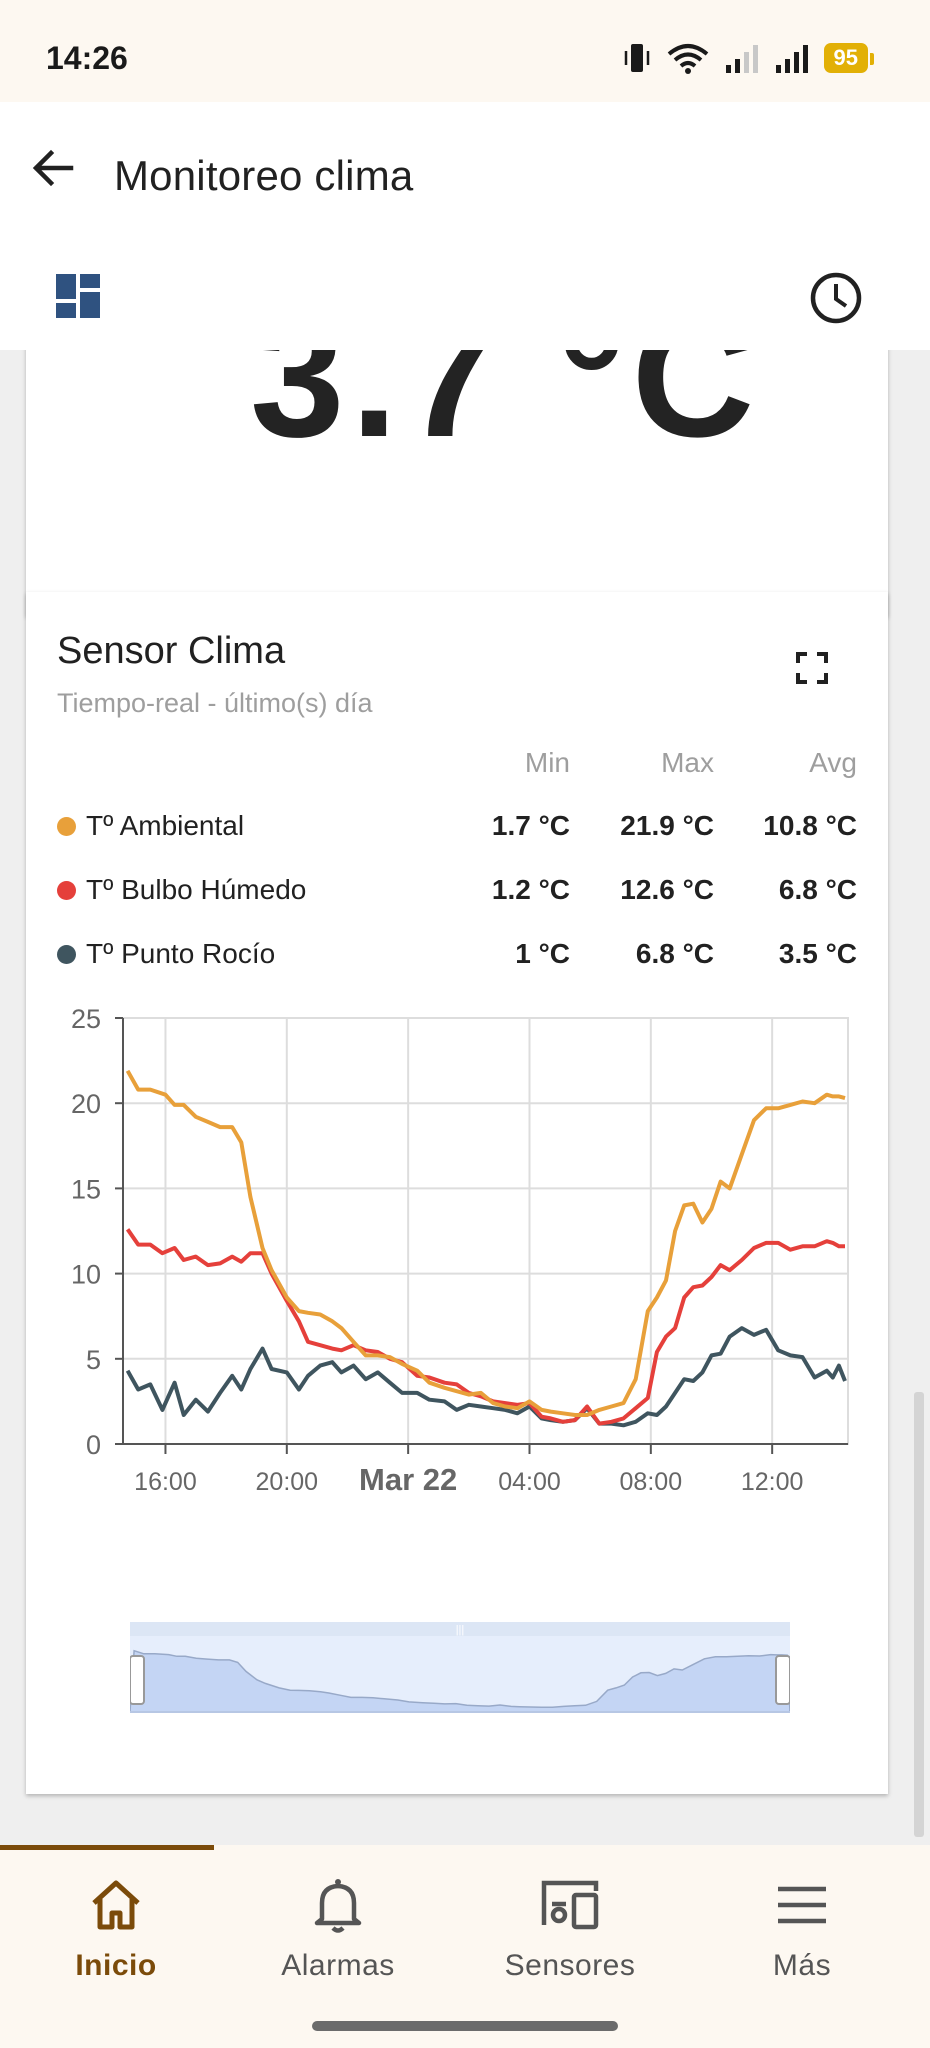 The width and height of the screenshot is (930, 2048). I want to click on nav-label: Más, so click(802, 1965).